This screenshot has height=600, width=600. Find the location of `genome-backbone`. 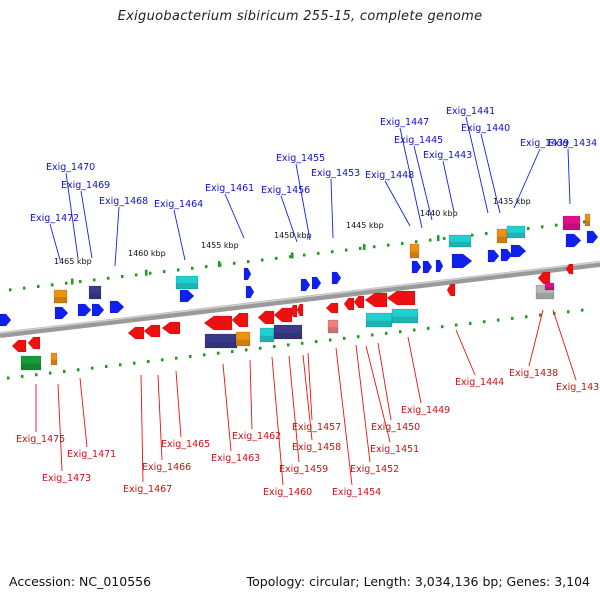

genome-backbone is located at coordinates (300, 299).